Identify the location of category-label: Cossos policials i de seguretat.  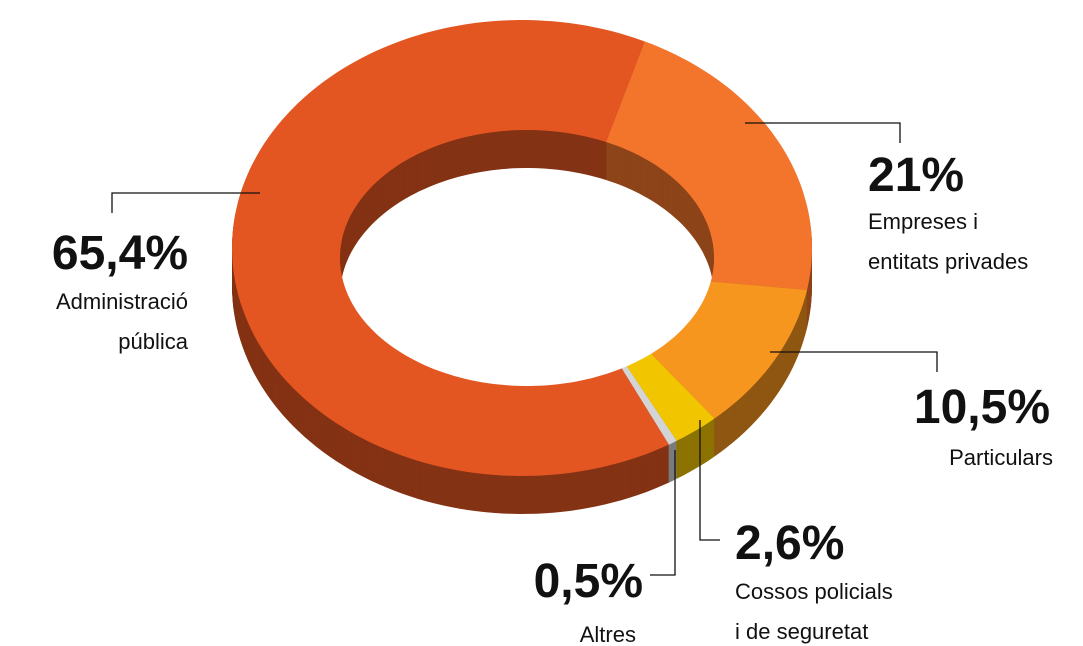
(814, 611).